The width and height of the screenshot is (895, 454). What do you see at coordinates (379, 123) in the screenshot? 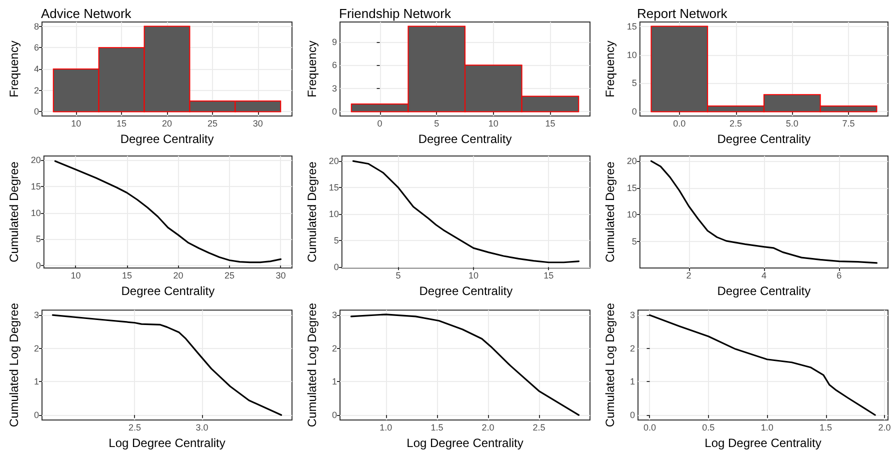
I see `x-tick-label: 0` at bounding box center [379, 123].